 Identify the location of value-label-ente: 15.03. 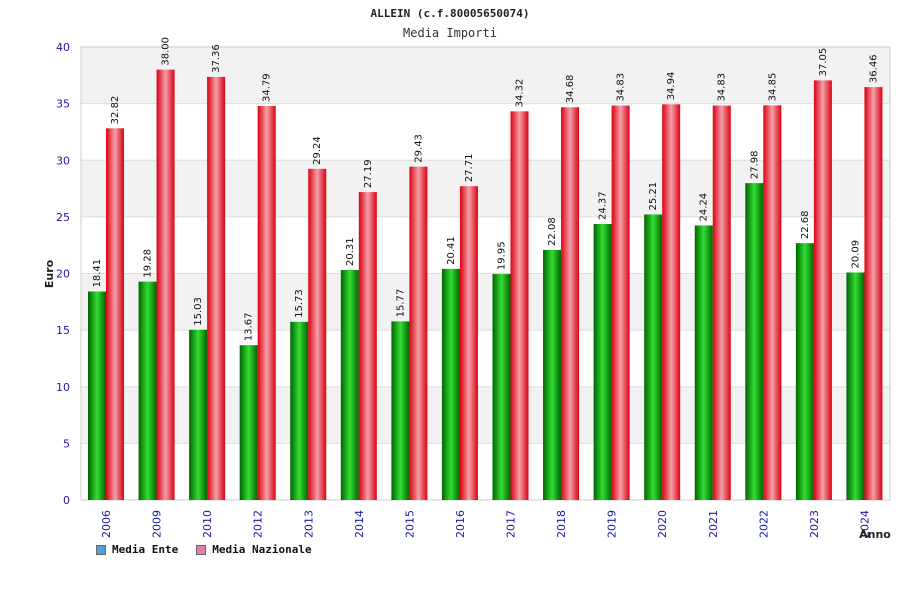
(198, 311).